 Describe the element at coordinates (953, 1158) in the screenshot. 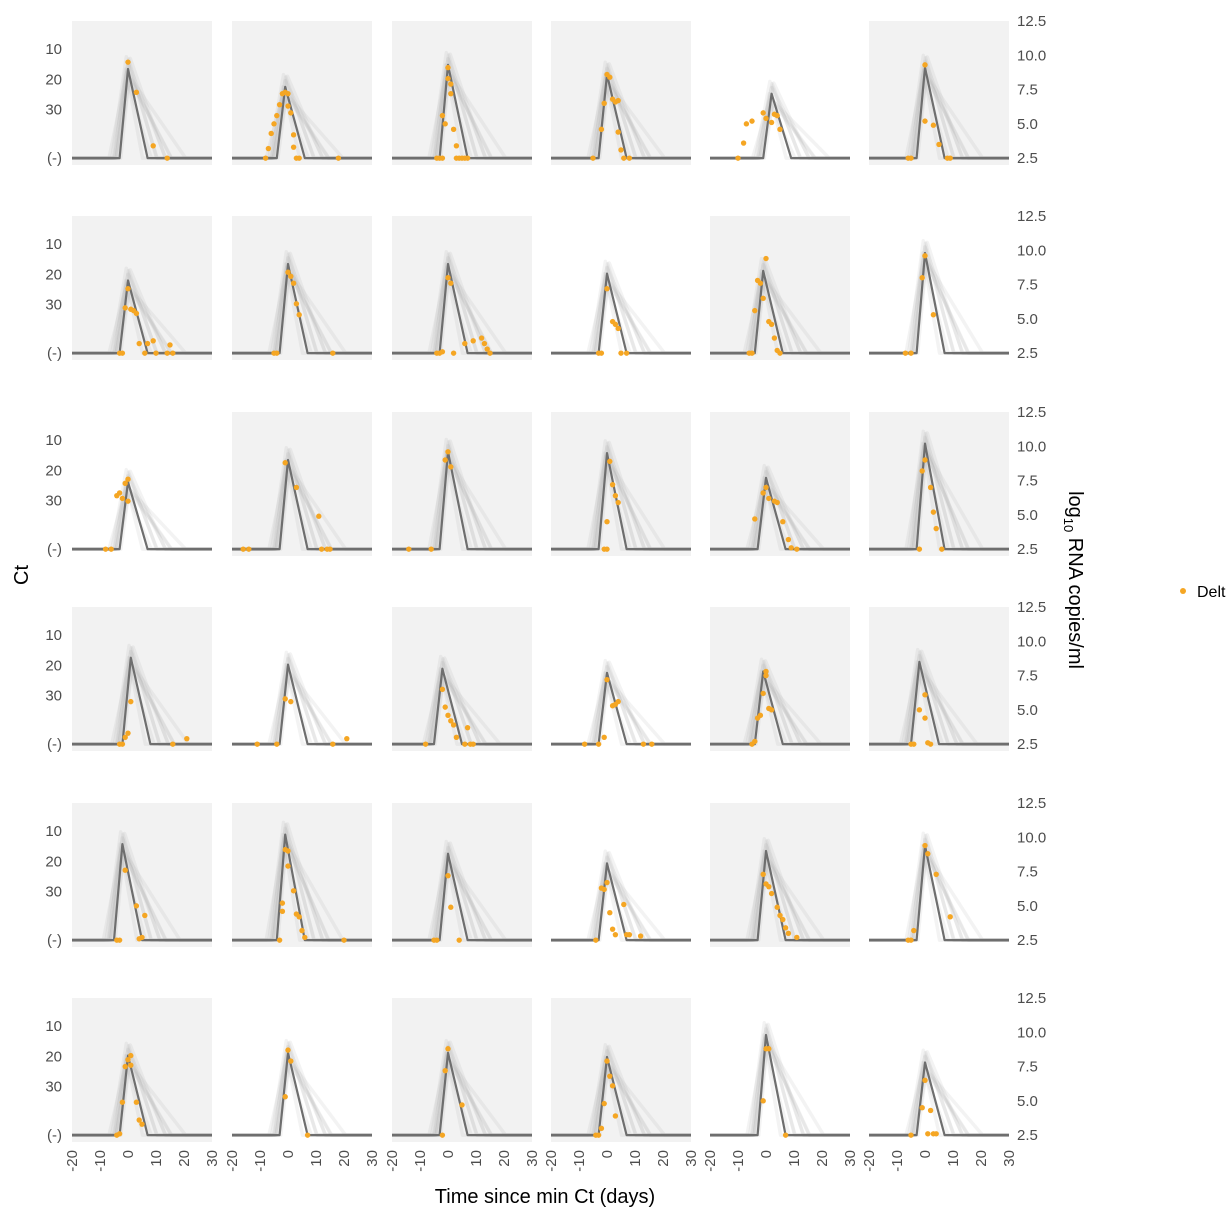

I see `x-tick-label: 10` at that location.